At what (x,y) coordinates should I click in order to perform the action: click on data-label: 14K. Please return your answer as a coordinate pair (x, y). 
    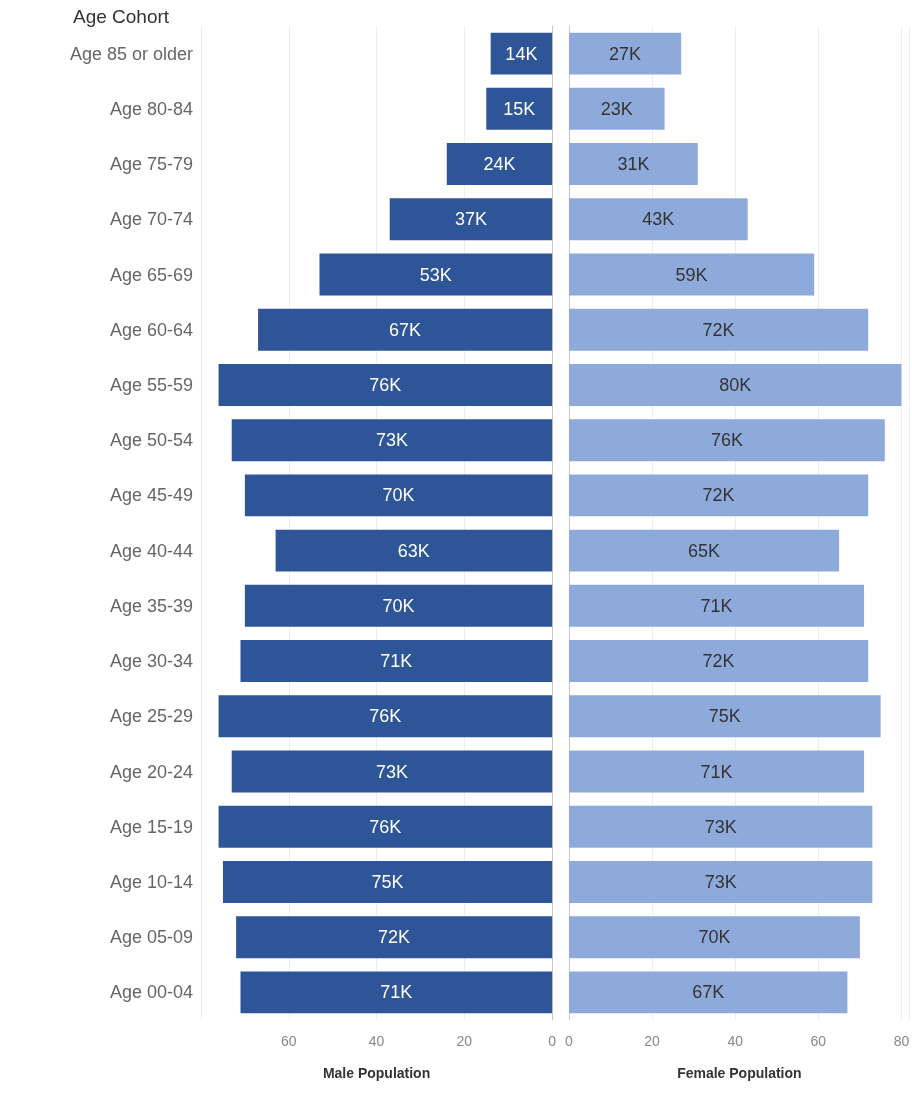
    Looking at the image, I should click on (521, 53).